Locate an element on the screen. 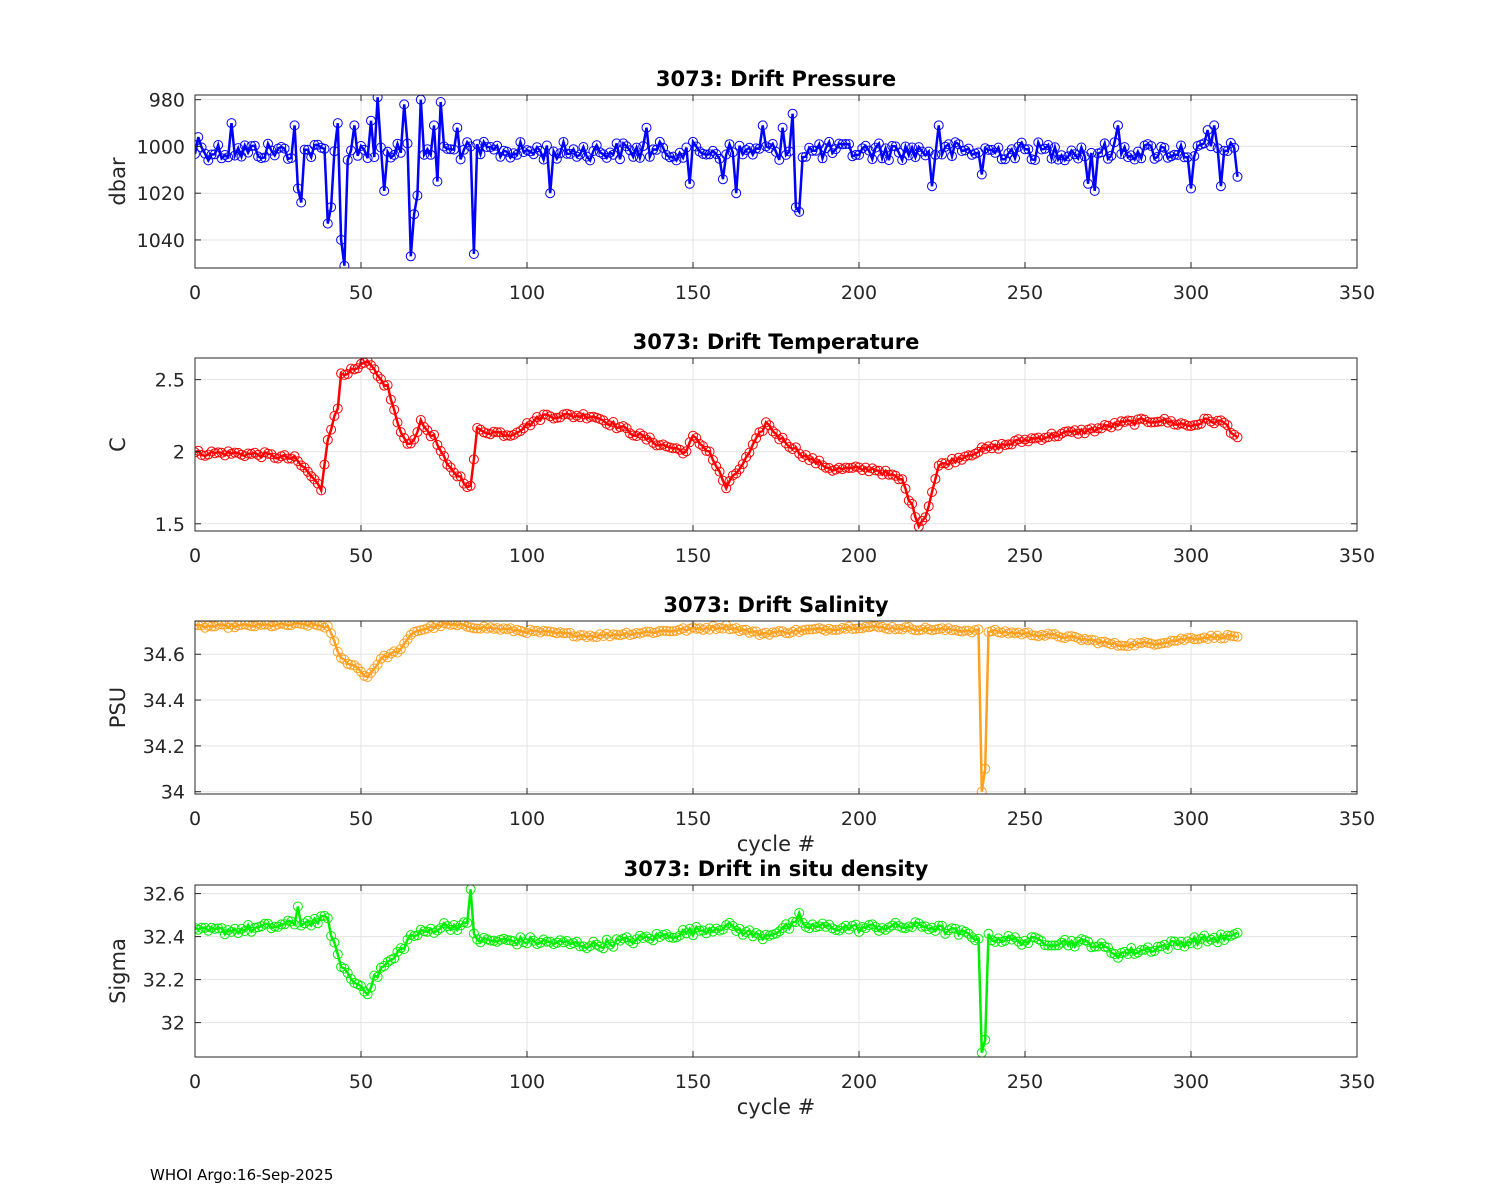 This screenshot has height=1200, width=1500. y-tick-label: 1020 is located at coordinates (161, 194).